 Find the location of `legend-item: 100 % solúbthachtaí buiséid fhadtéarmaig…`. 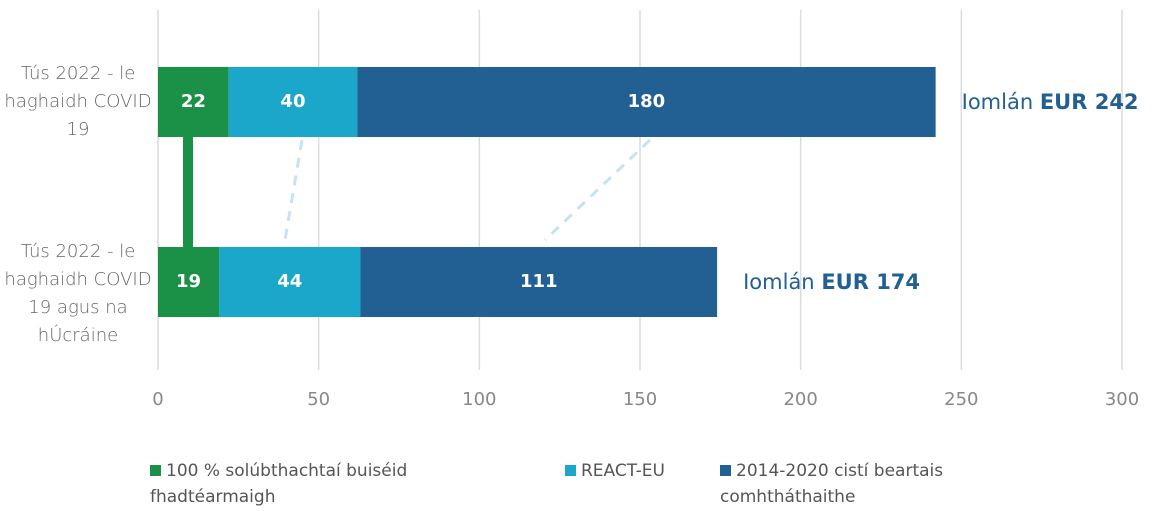

legend-item: 100 % solúbthachtaí buiséid fhadtéarmaig… is located at coordinates (320, 484).